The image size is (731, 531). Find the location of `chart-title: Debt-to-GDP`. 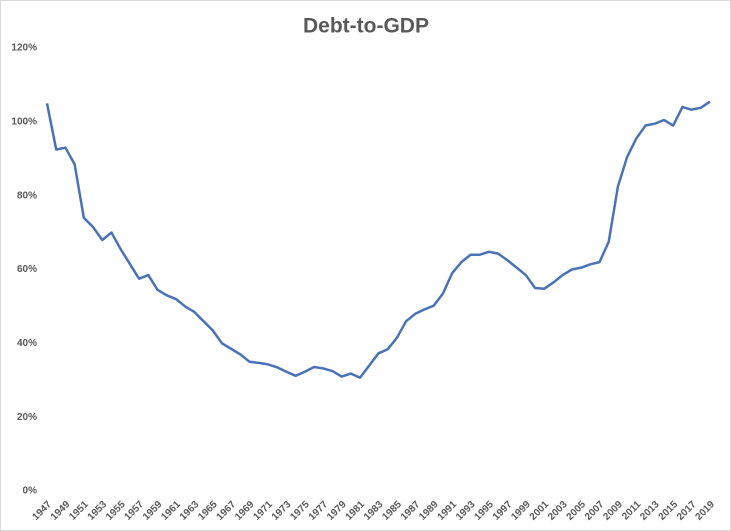

chart-title: Debt-to-GDP is located at coordinates (366, 26).